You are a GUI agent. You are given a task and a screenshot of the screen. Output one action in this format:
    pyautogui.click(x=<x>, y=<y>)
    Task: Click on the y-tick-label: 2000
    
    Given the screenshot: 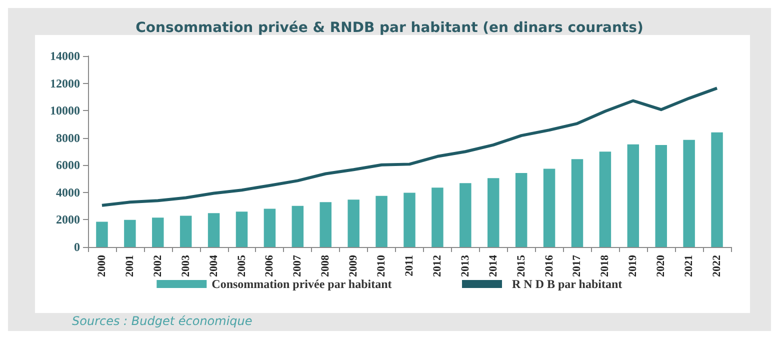 What is the action you would take?
    pyautogui.click(x=68, y=219)
    